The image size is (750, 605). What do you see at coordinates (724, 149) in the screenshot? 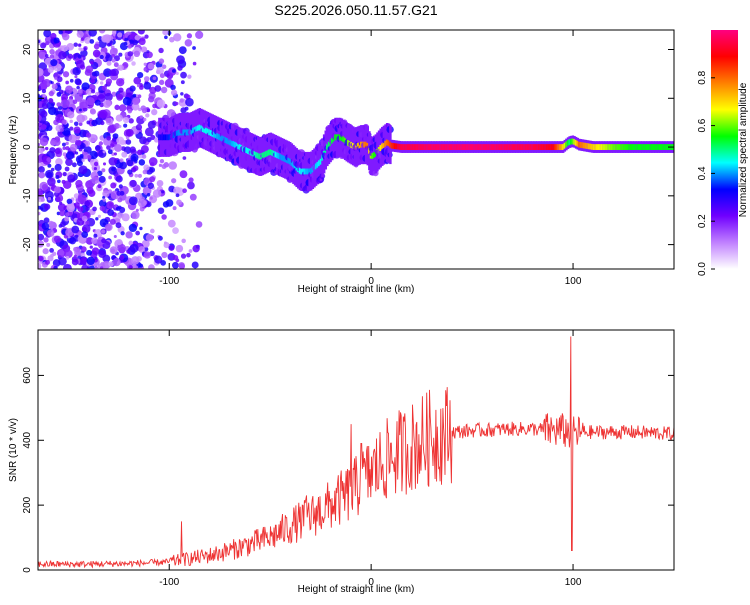
I see `colorbar-gradient` at bounding box center [724, 149].